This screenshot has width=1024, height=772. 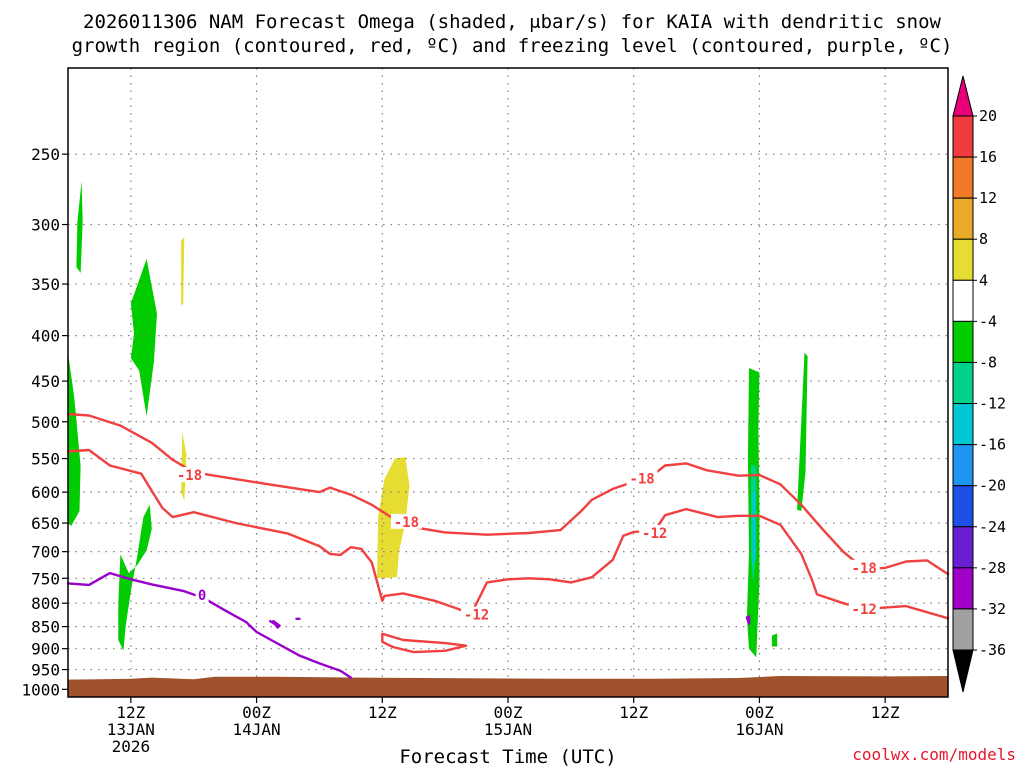 I want to click on colorbar-bottom-triangle, so click(x=963, y=671).